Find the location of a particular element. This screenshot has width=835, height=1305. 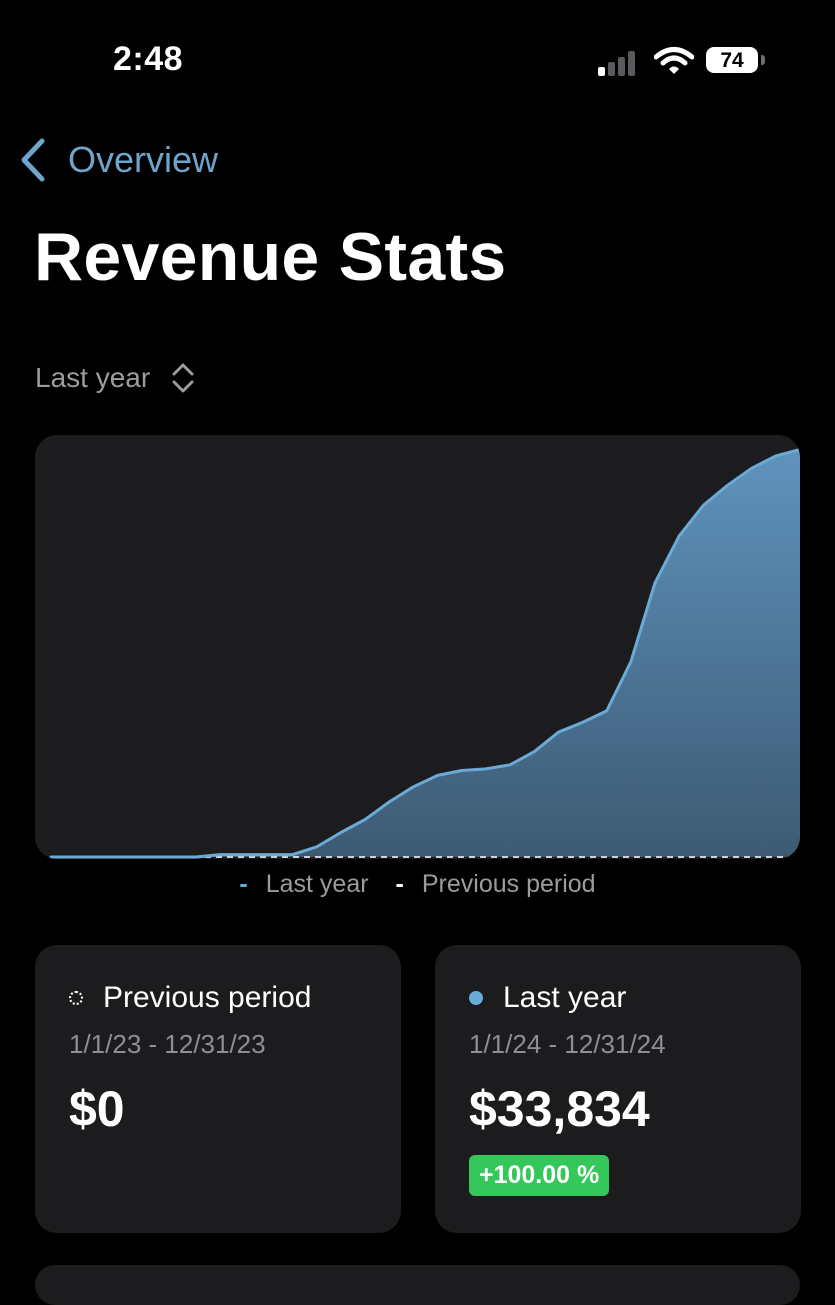

last-year-header: Last year is located at coordinates (547, 998).